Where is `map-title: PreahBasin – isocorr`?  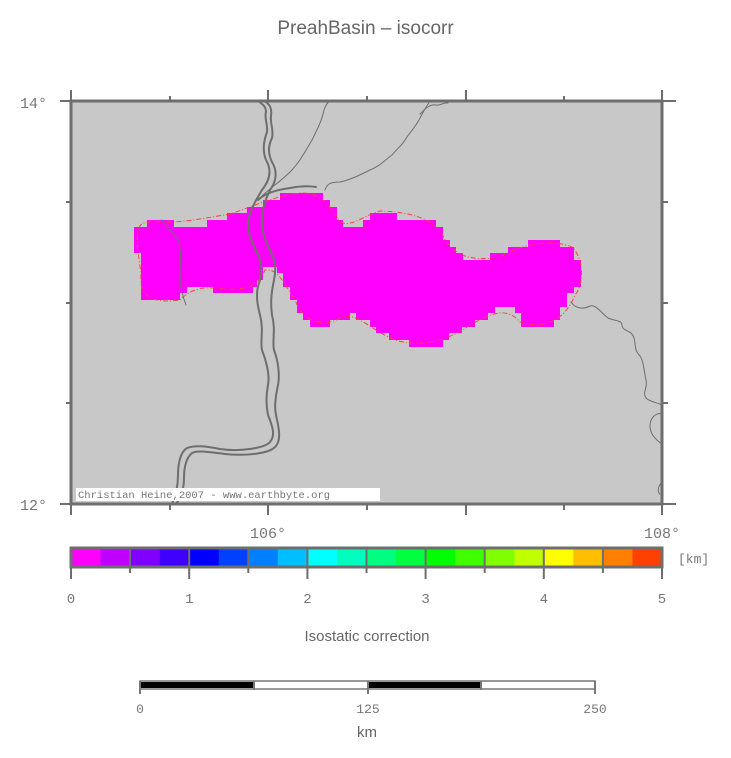 map-title: PreahBasin – isocorr is located at coordinates (365, 28).